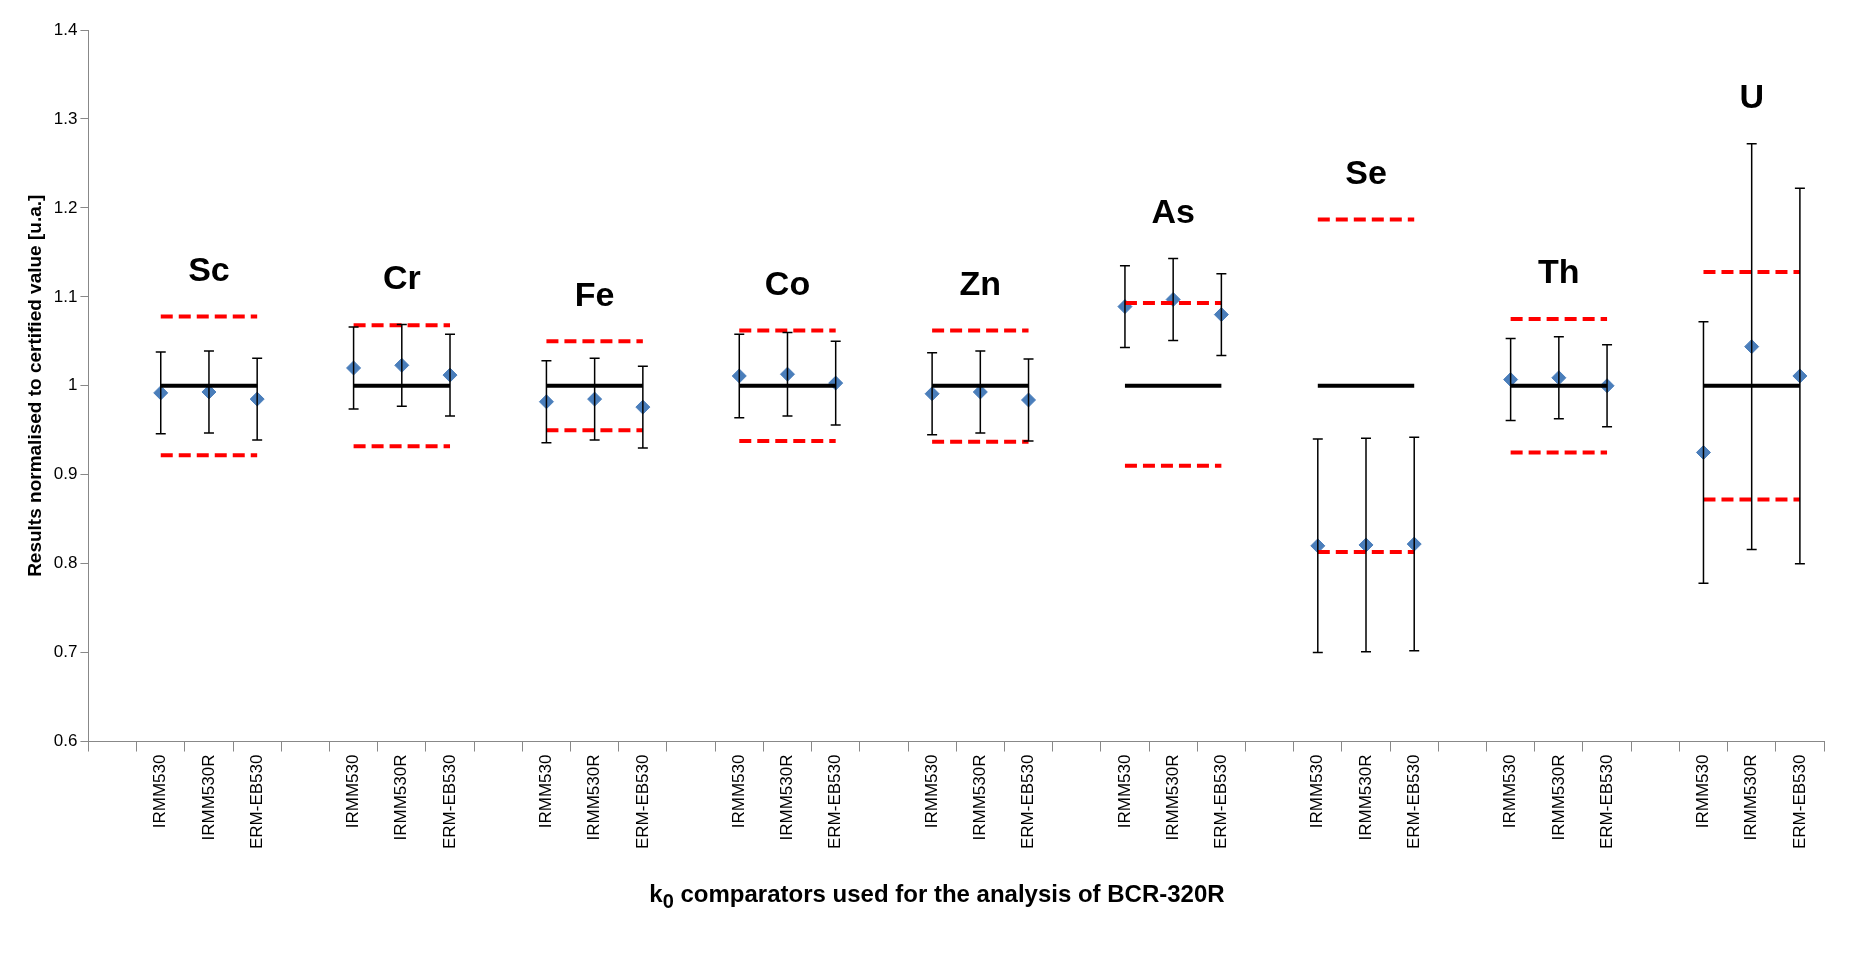  I want to click on annotation: Cr, so click(401, 276).